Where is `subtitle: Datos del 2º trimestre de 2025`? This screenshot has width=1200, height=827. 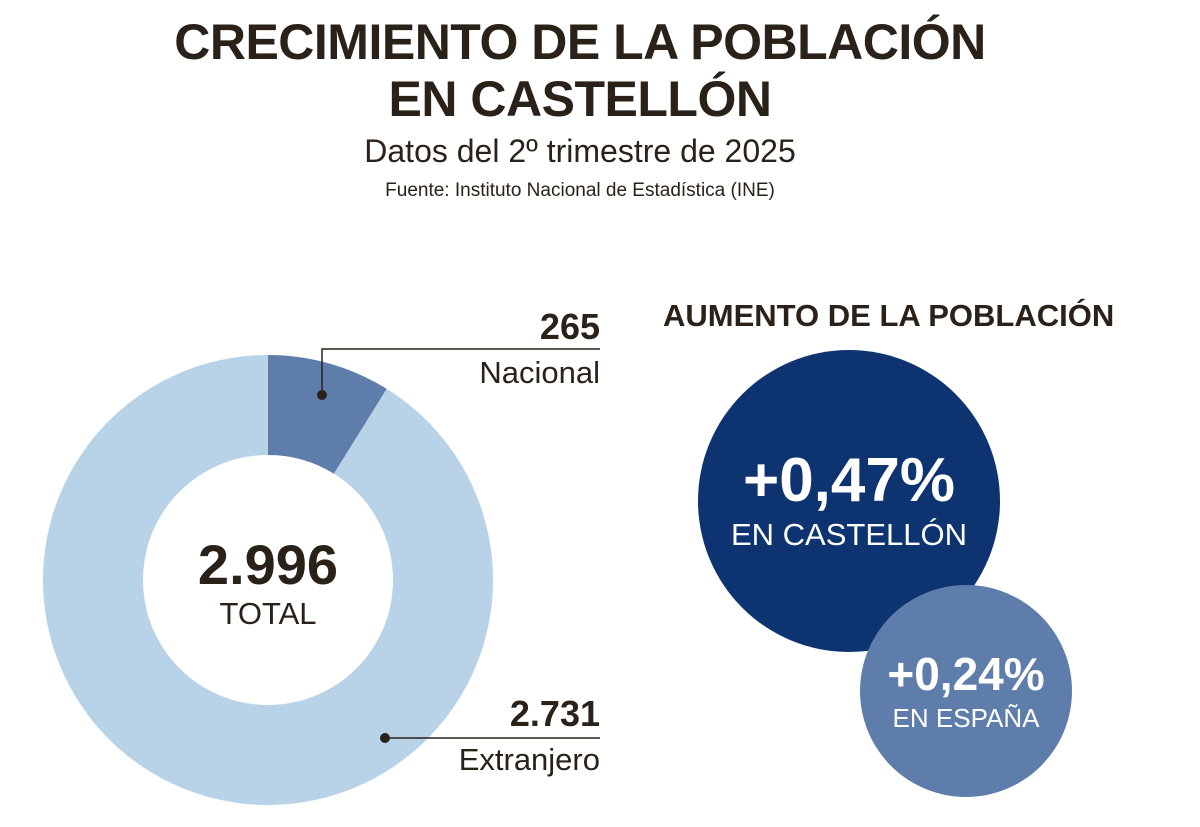 subtitle: Datos del 2º trimestre de 2025 is located at coordinates (580, 151).